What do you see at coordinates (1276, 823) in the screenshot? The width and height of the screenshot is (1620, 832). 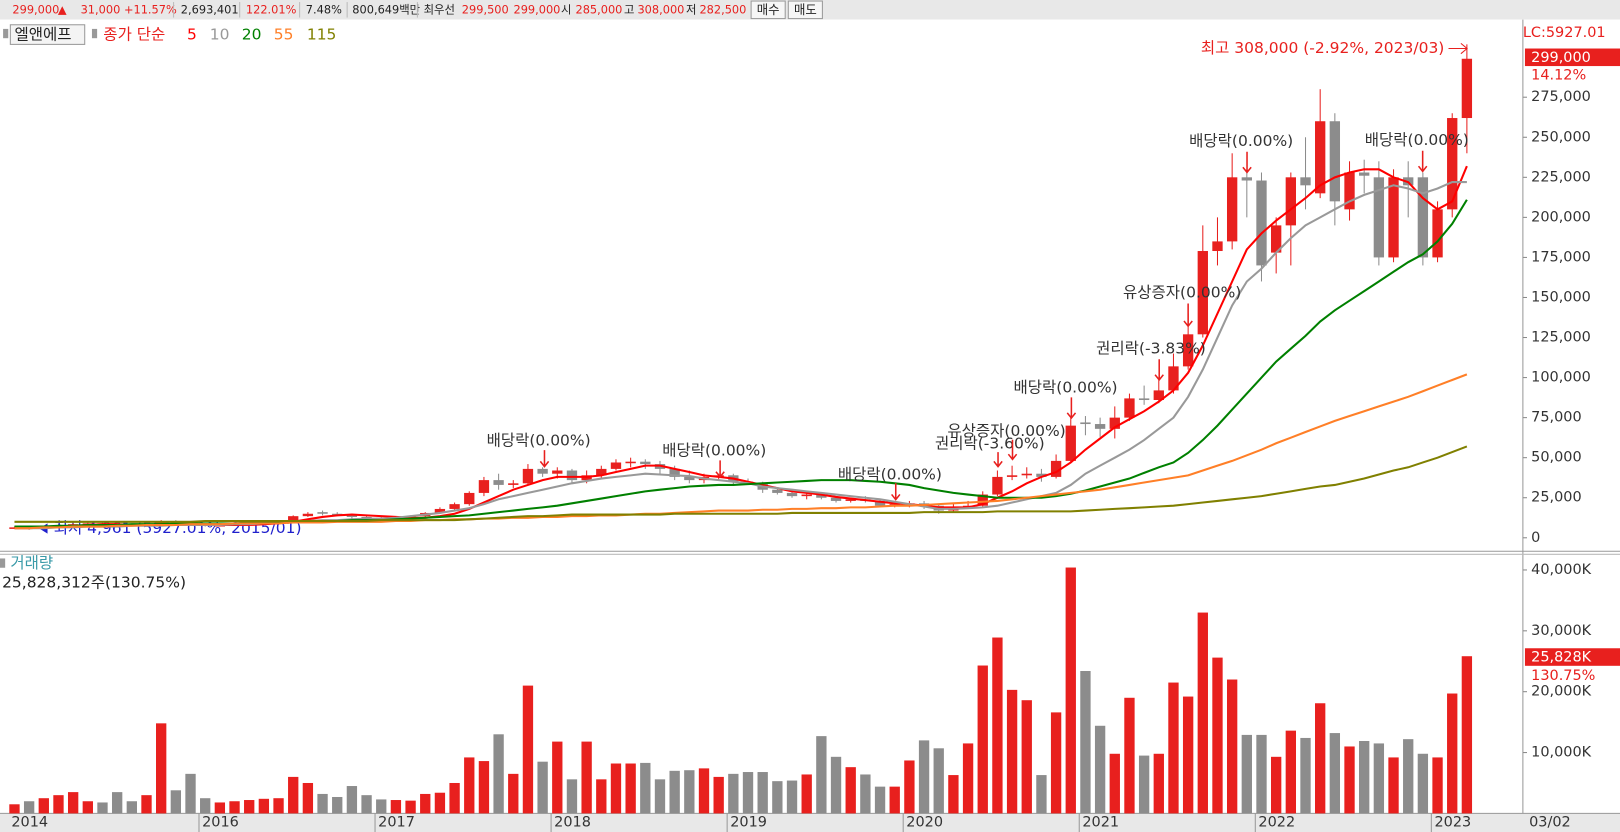 I see `x-tick-label: 2022` at bounding box center [1276, 823].